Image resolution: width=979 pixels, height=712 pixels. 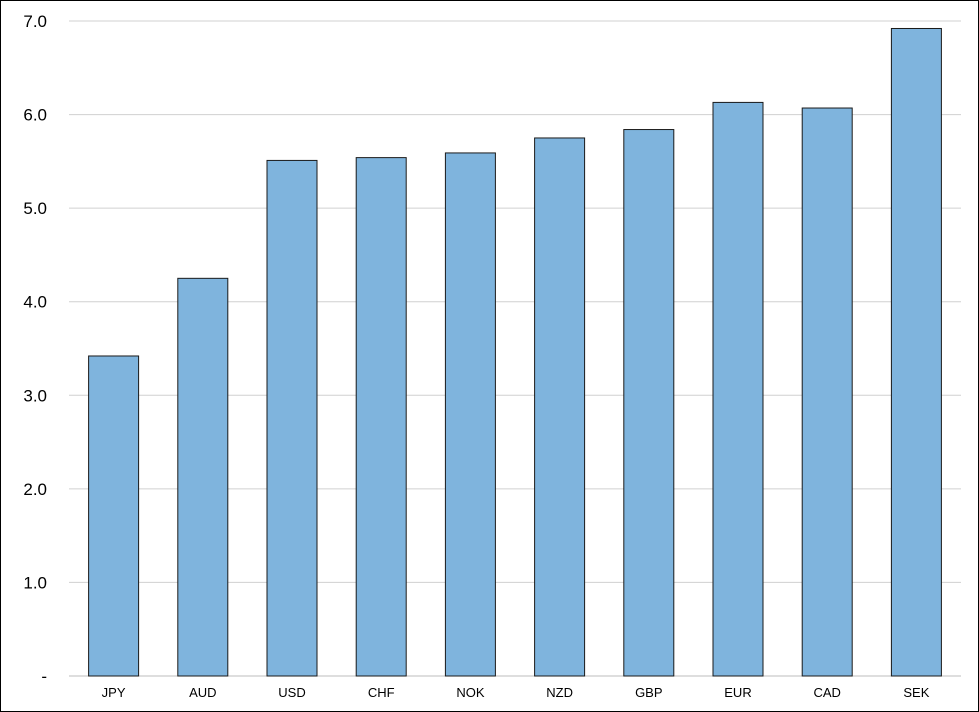 I want to click on y-tick-label: 1.0, so click(x=35, y=582).